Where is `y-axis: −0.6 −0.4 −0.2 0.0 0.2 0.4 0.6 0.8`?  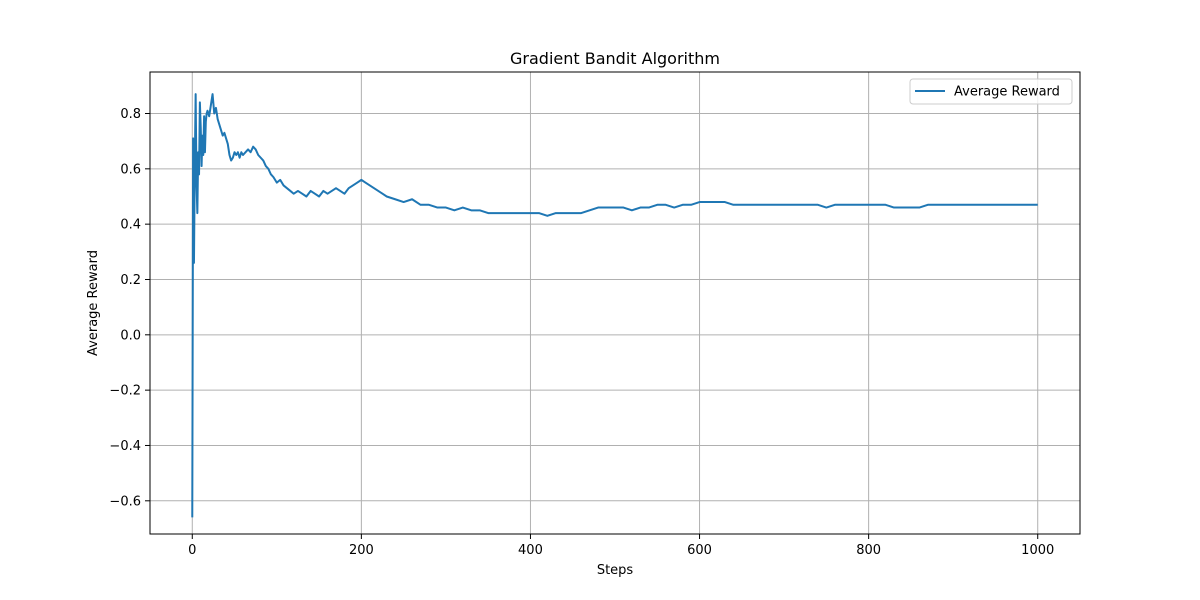 y-axis: −0.6 −0.4 −0.2 0.0 0.2 0.4 0.6 0.8 is located at coordinates (129, 308).